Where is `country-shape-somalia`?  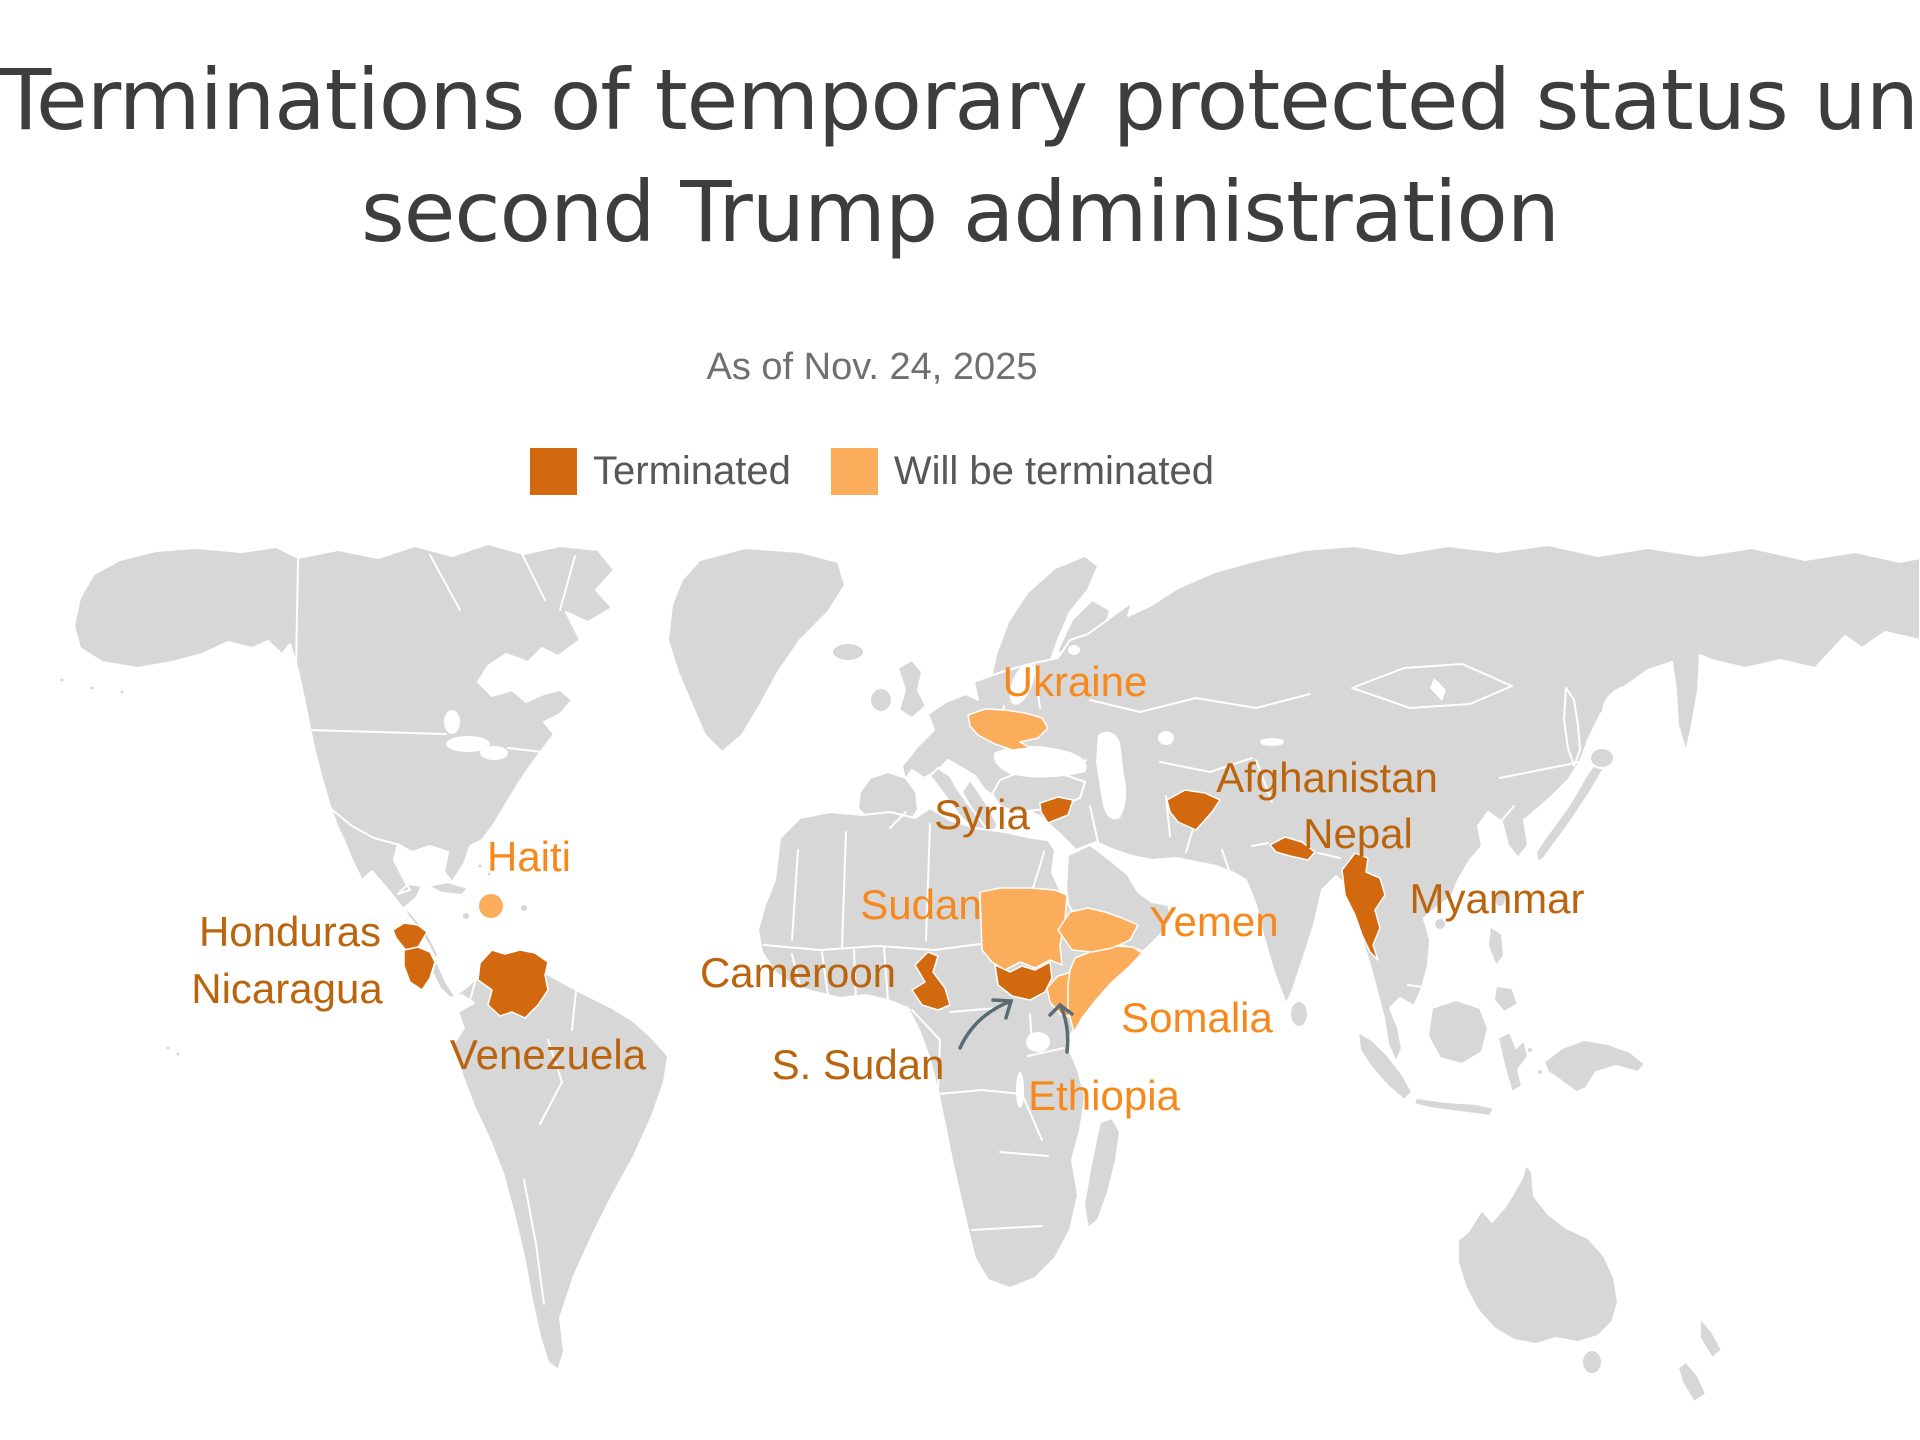
country-shape-somalia is located at coordinates (1105, 989).